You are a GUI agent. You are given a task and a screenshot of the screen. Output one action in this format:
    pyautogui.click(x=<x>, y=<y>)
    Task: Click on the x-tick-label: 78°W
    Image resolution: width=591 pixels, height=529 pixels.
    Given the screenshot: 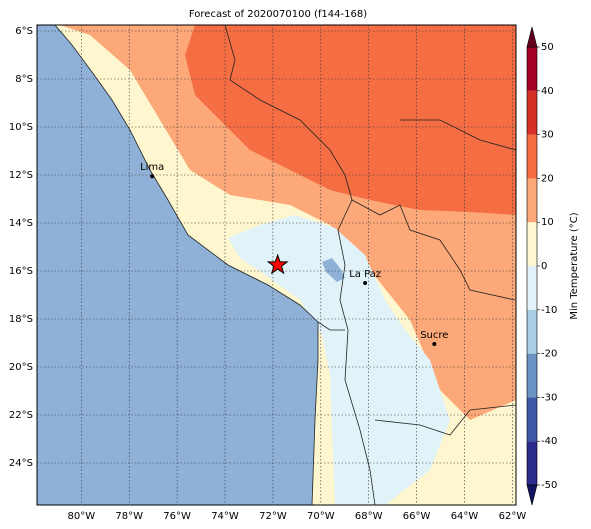 What is the action you would take?
    pyautogui.click(x=129, y=516)
    